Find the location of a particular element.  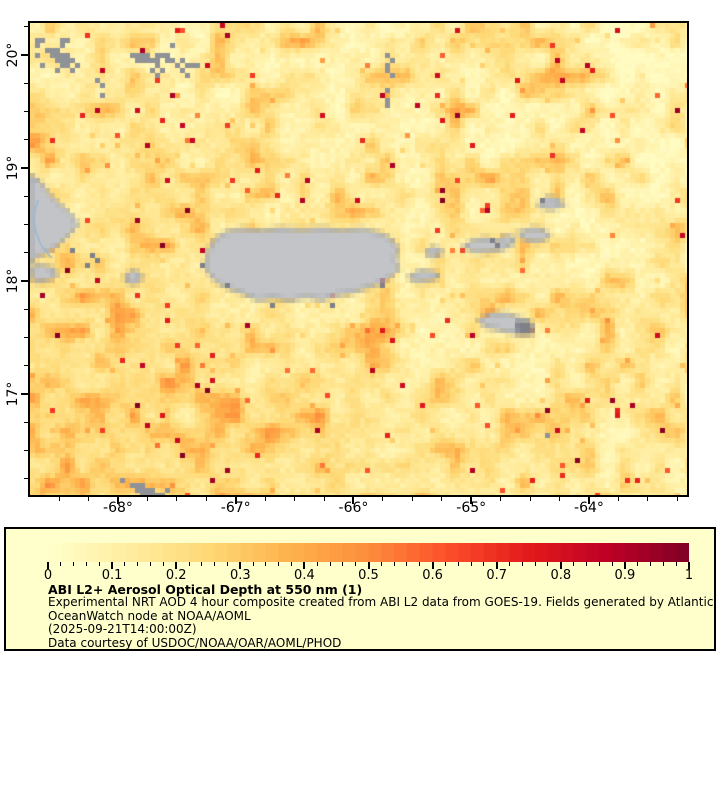

x-tick-label: -67° is located at coordinates (235, 508).